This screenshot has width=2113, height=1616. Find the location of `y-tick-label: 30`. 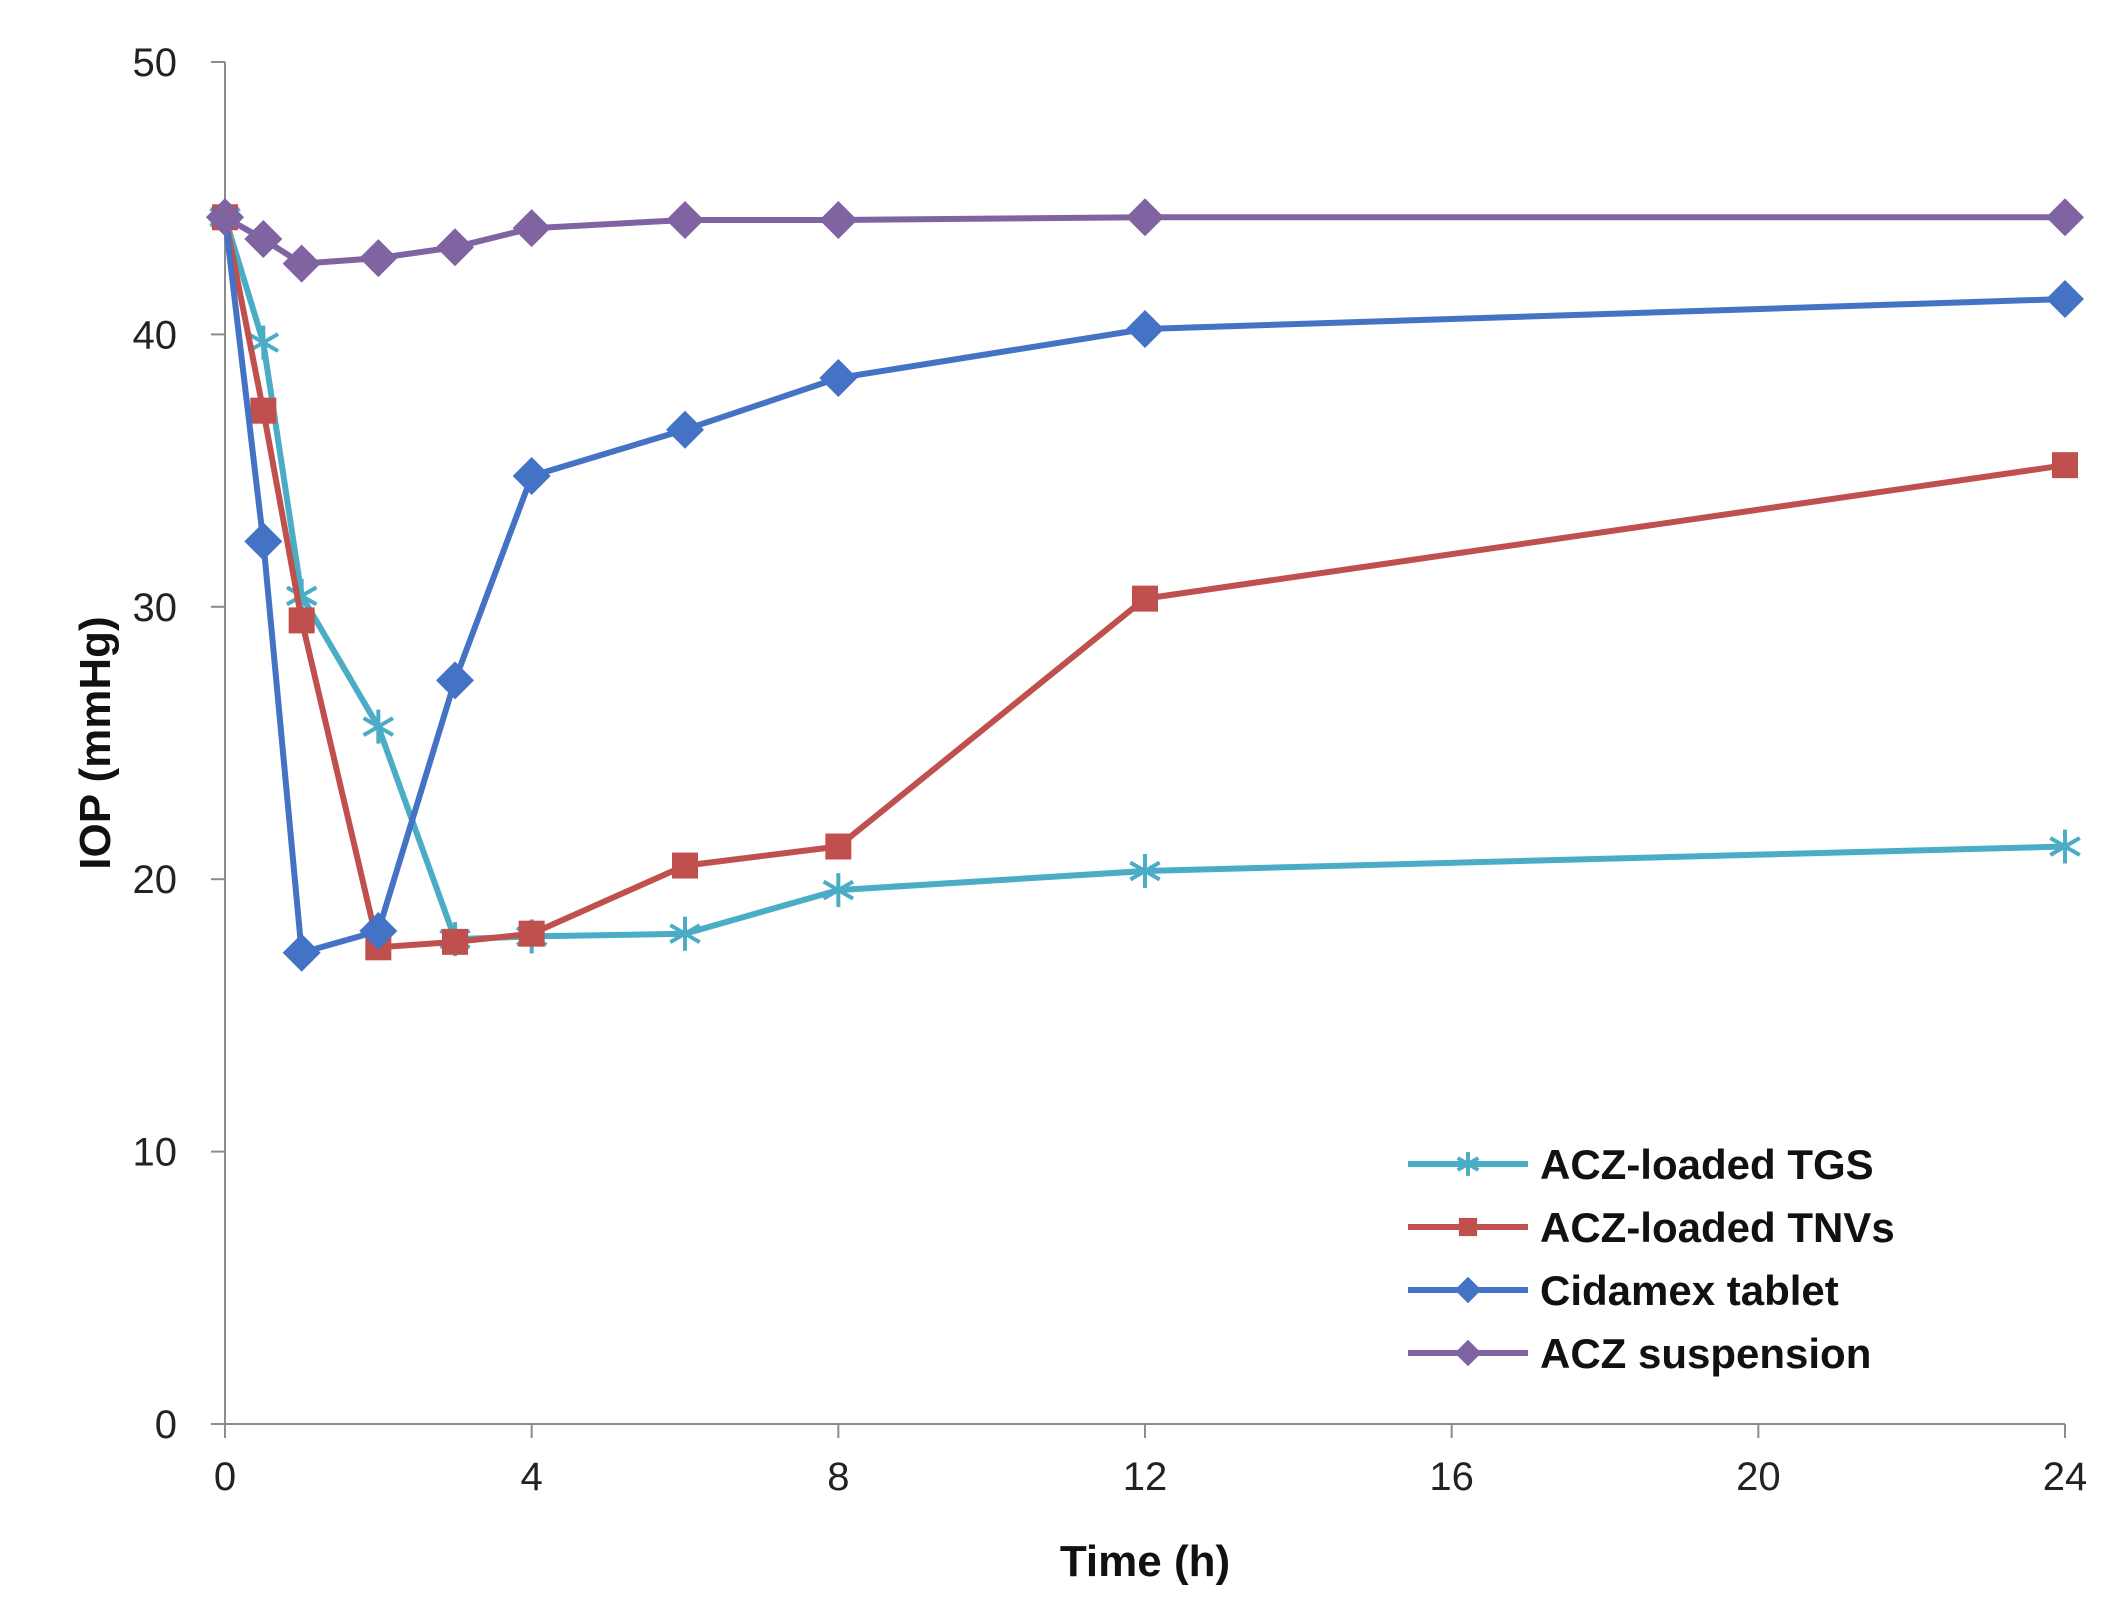

y-tick-label: 30 is located at coordinates (155, 608).